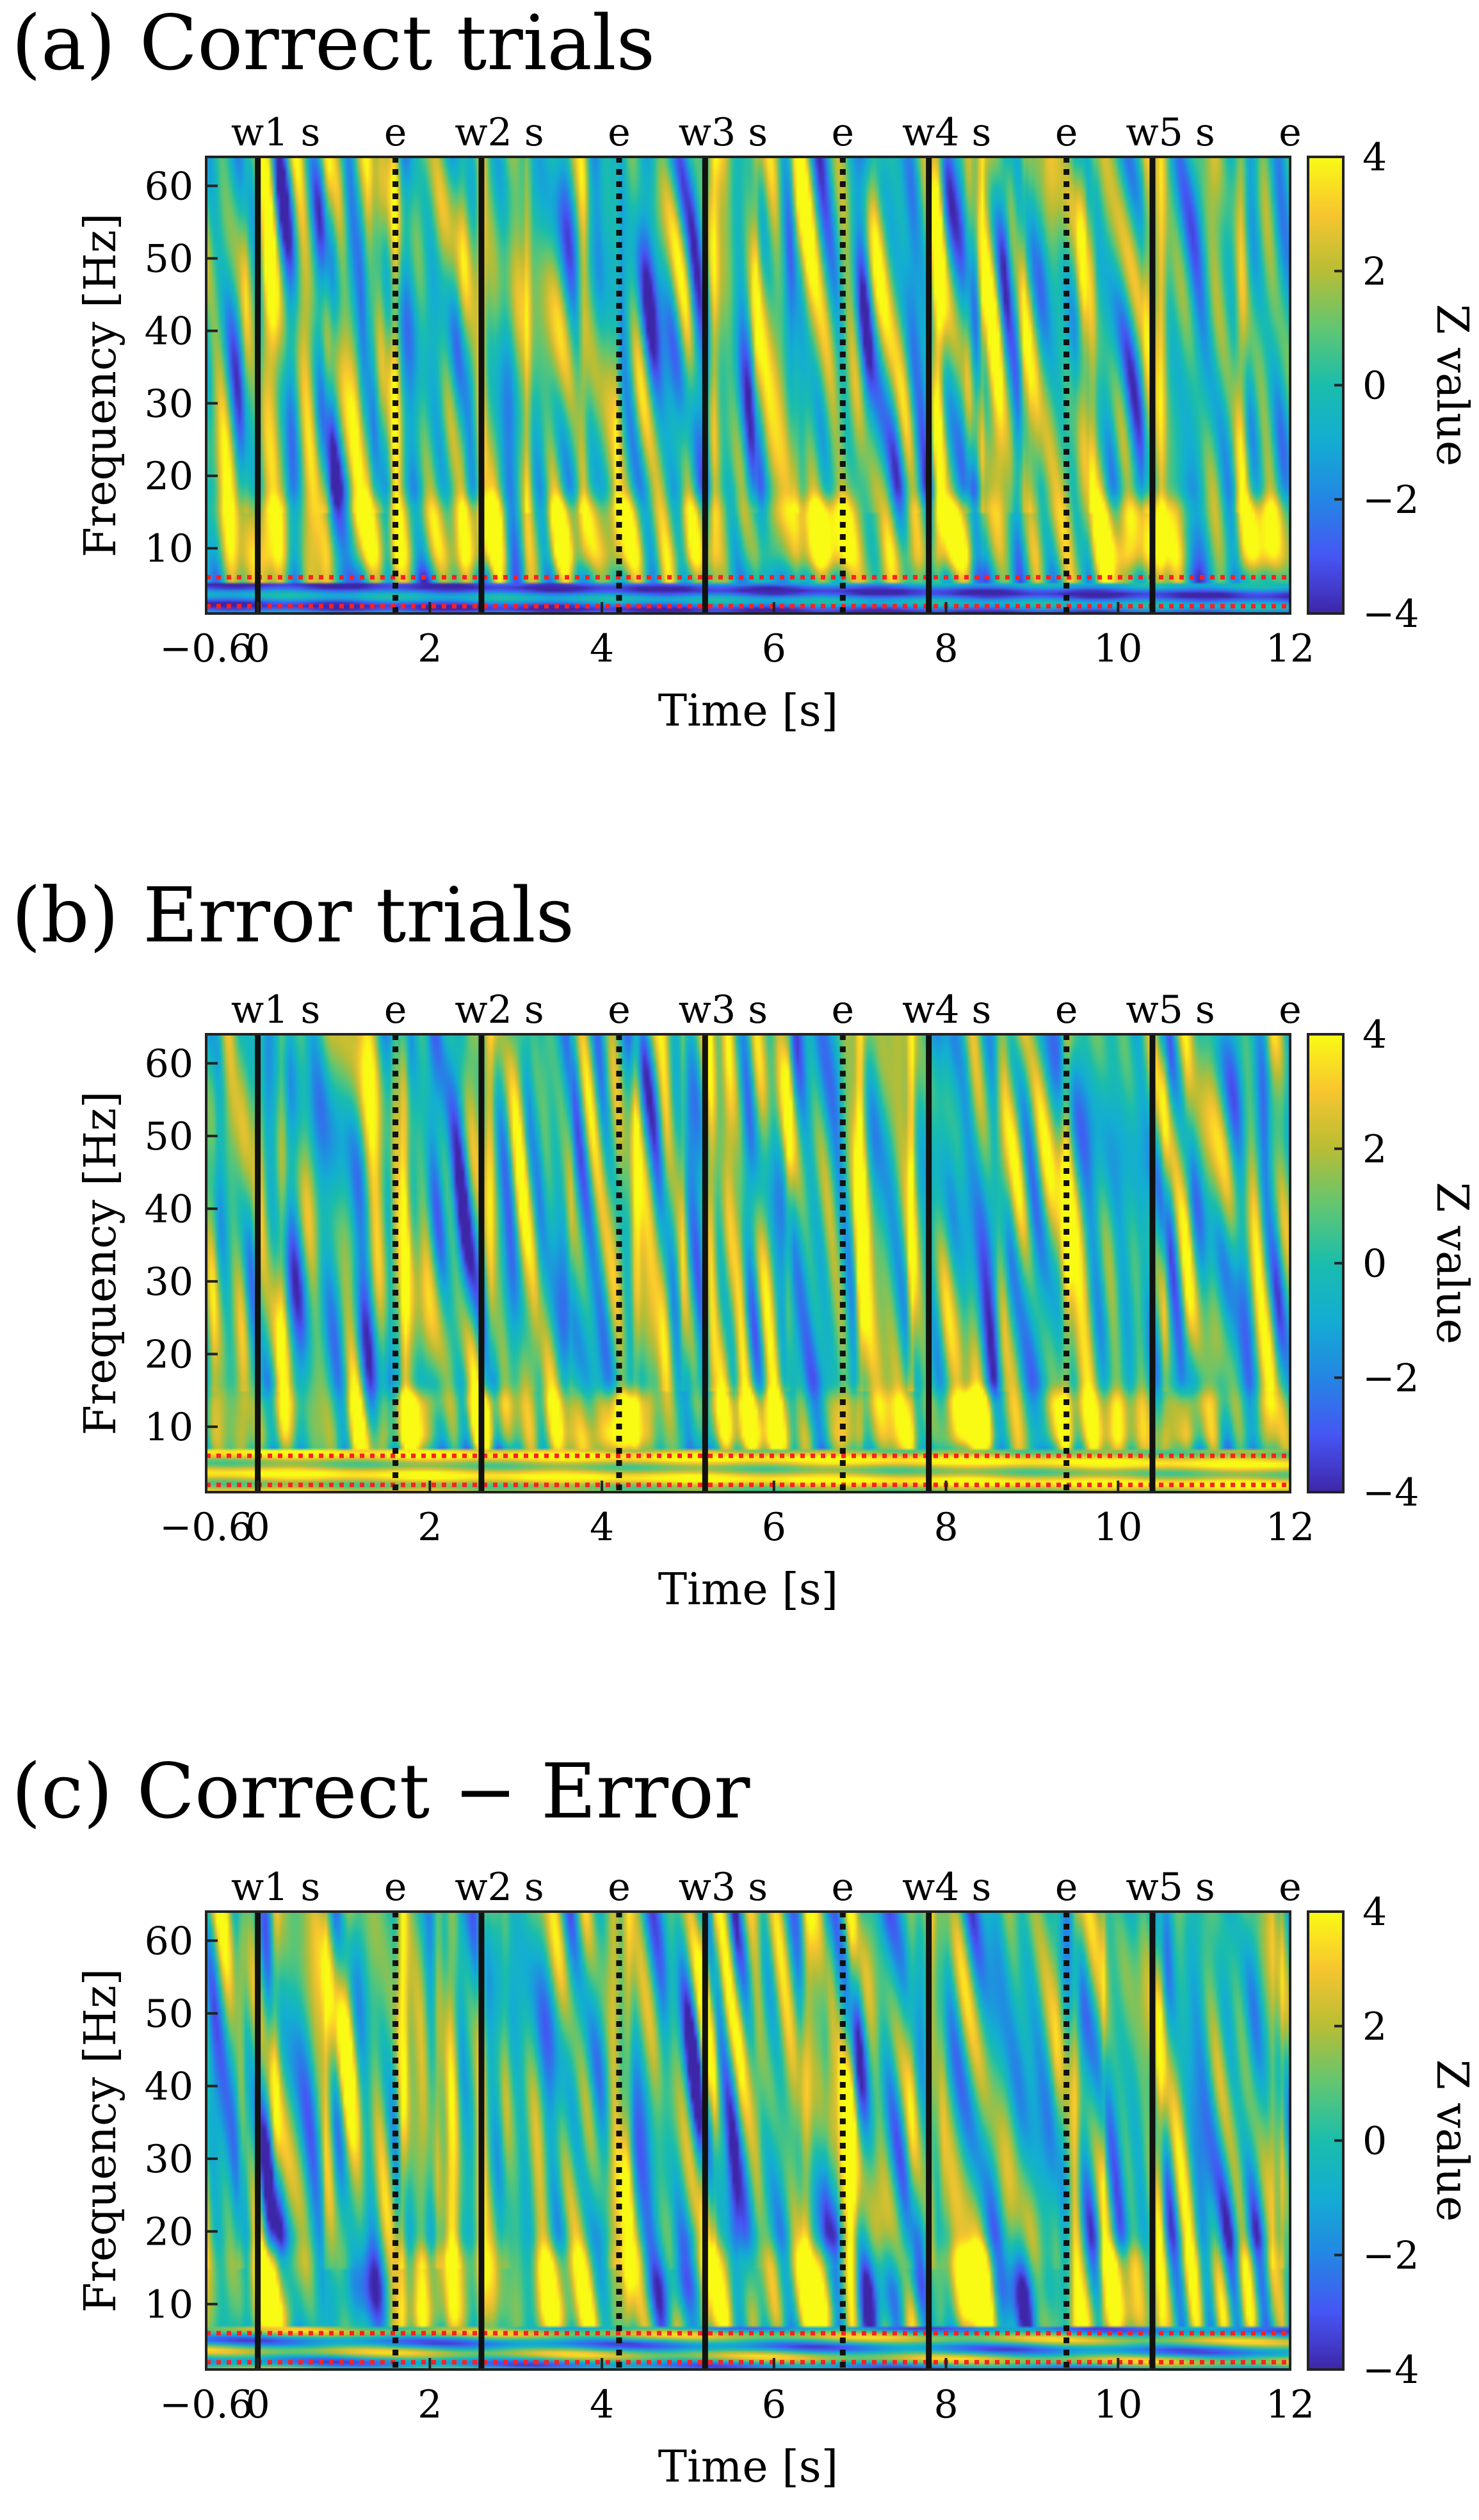  I want to click on panel-c-title: (c) Correct − Error, so click(381, 1791).